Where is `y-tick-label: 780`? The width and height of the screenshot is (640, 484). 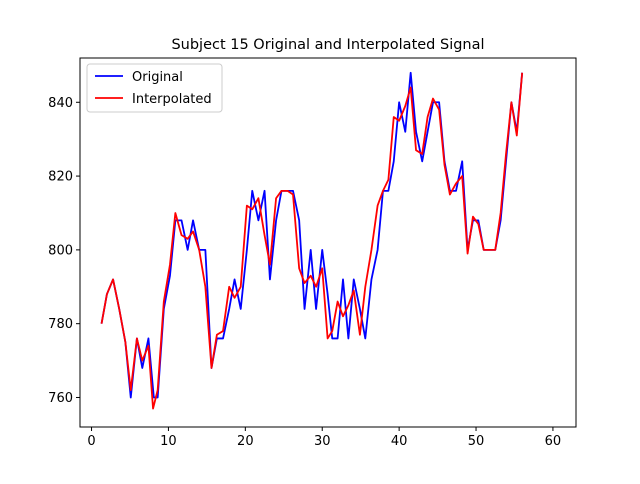 y-tick-label: 780 is located at coordinates (60, 324).